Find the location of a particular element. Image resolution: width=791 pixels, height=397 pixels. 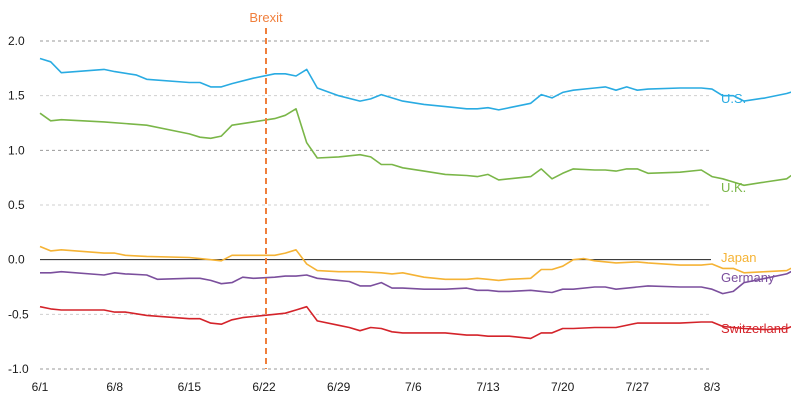

series-label-germany: Germany is located at coordinates (748, 277).